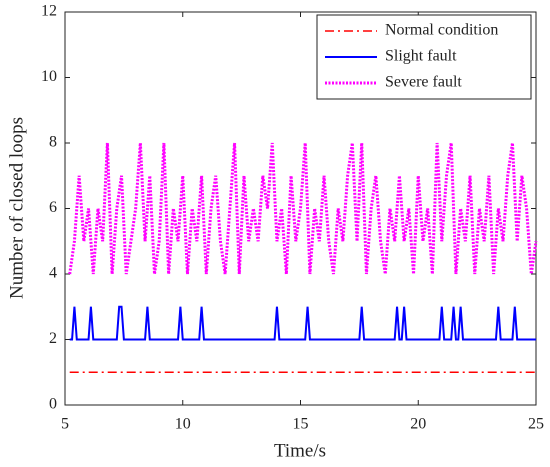  I want to click on x-tick-label: 10, so click(183, 424).